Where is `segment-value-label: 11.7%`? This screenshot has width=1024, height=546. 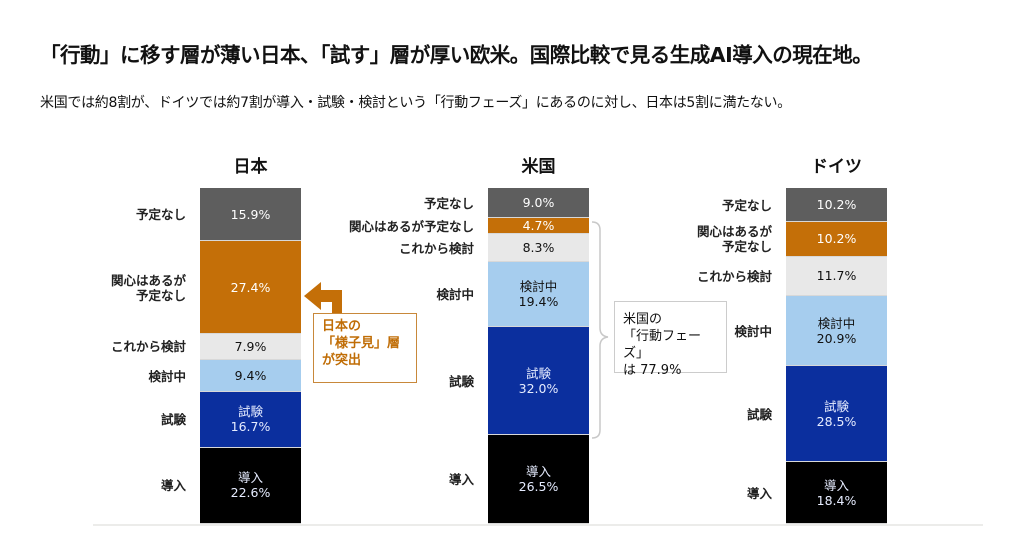
segment-value-label: 11.7% is located at coordinates (836, 276).